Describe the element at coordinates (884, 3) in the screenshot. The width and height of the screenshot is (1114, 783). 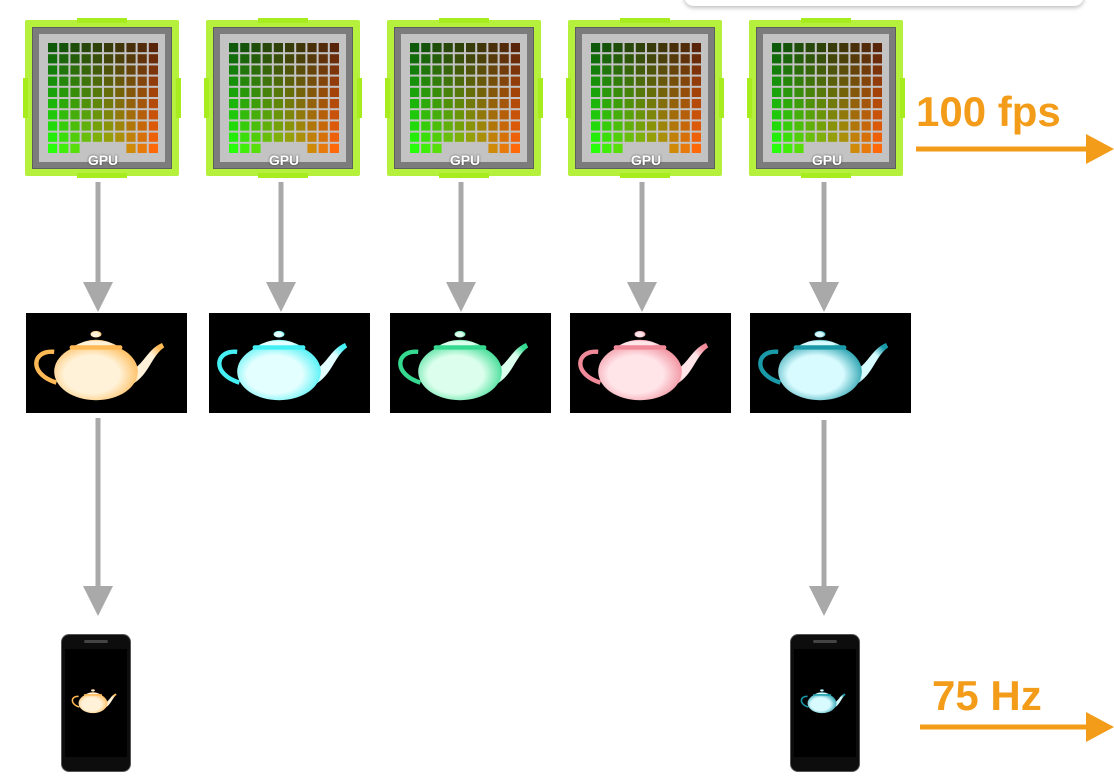
I see `top-panel-edge` at that location.